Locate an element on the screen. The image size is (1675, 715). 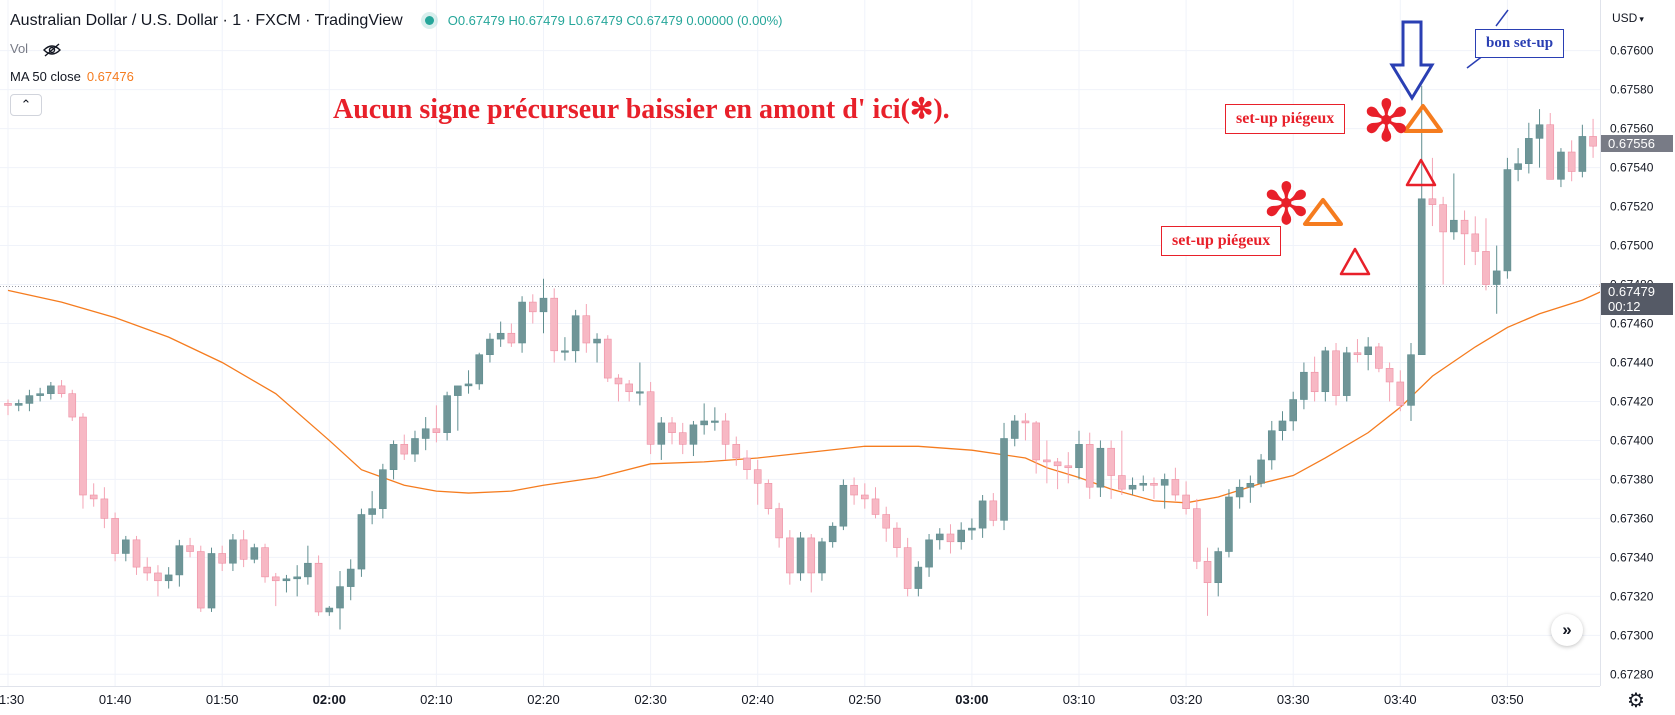
low-label: L is located at coordinates (571, 20).